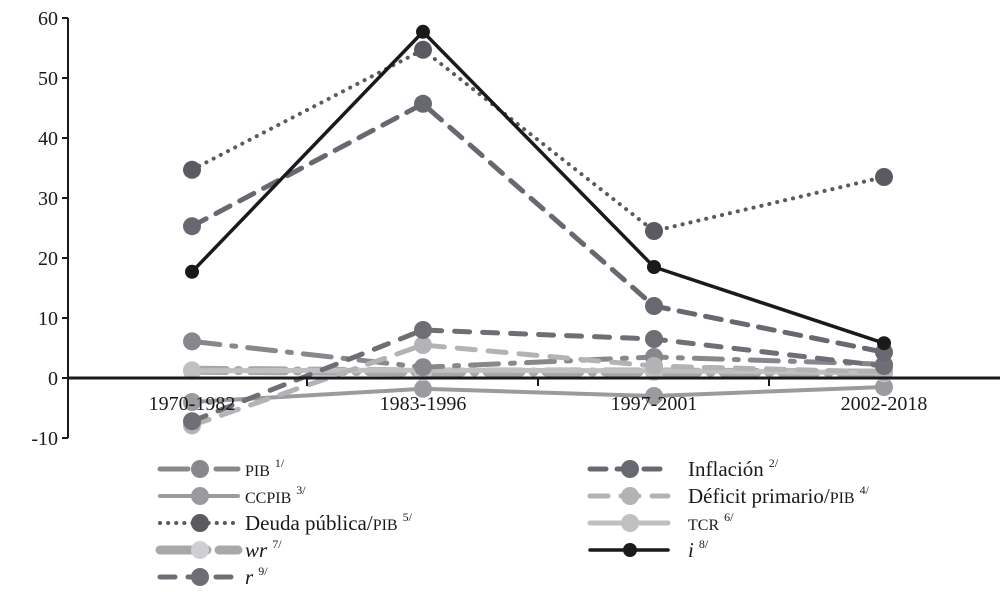 This screenshot has height=606, width=1007. I want to click on x-tick-label: 1997-2001, so click(654, 404).